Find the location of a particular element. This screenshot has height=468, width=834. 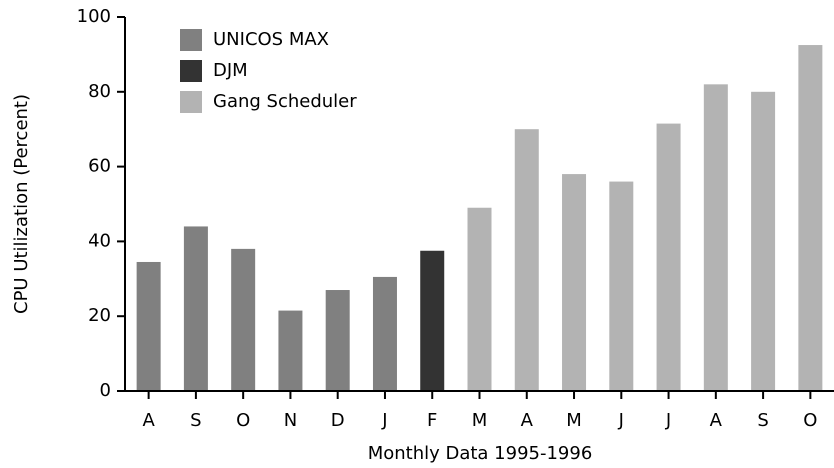

legend-label: DJM is located at coordinates (230, 70).